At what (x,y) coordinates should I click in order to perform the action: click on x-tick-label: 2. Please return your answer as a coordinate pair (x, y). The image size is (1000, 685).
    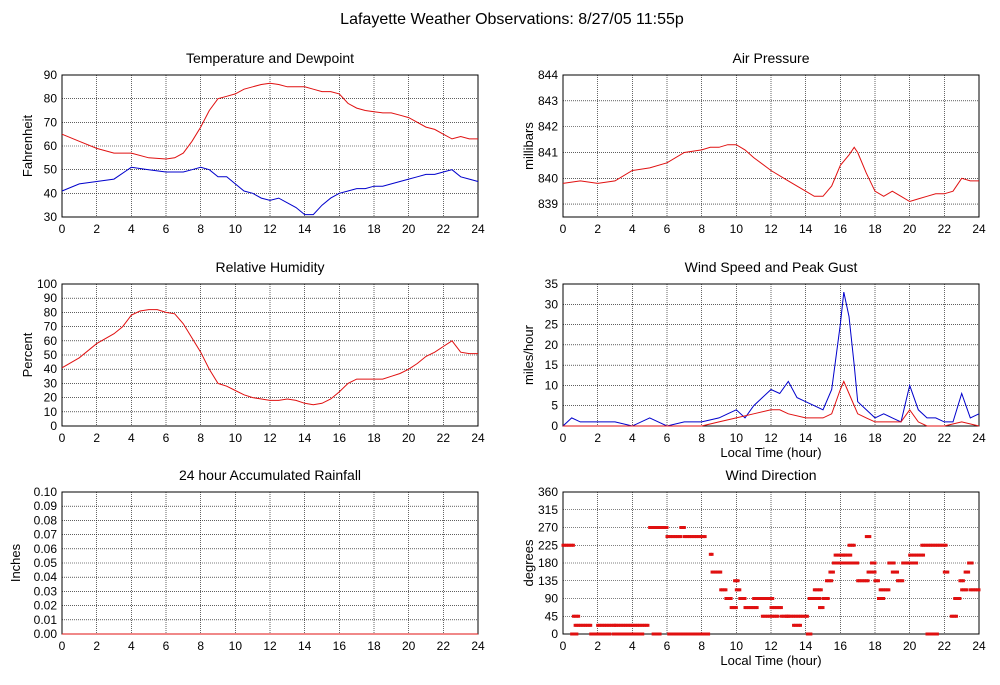
    Looking at the image, I should click on (597, 229).